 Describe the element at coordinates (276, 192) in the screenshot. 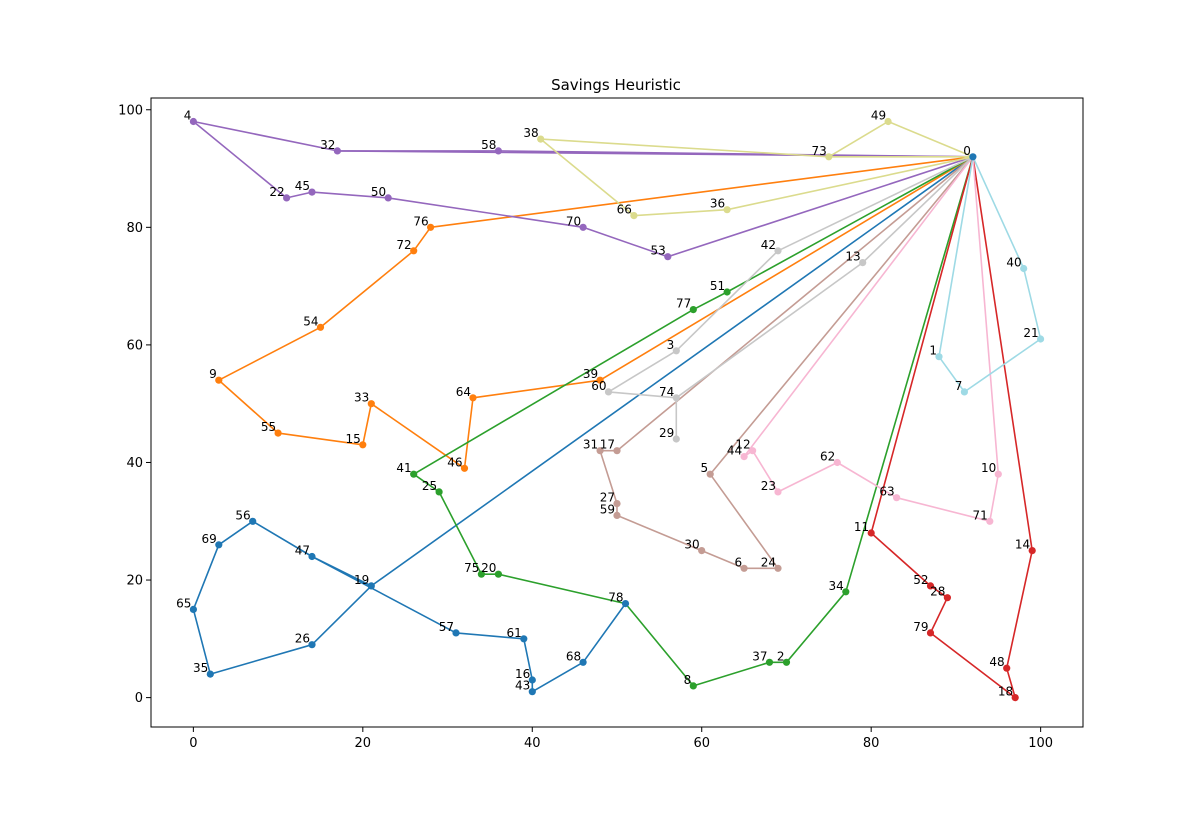

I see `node-label-22: 22` at that location.